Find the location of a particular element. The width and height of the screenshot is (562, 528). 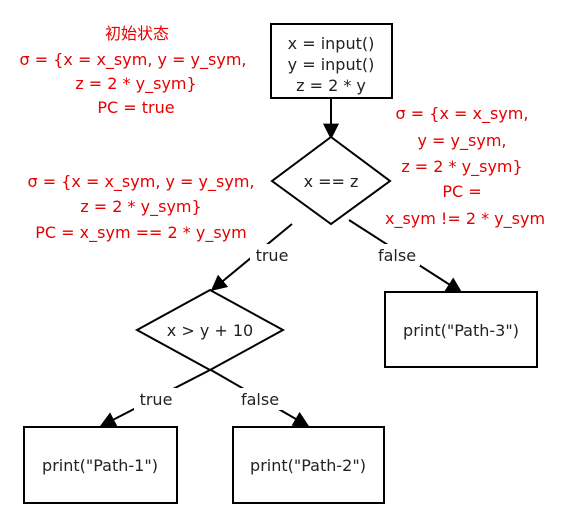

annotation-line: y = y_sym, is located at coordinates (462, 141).